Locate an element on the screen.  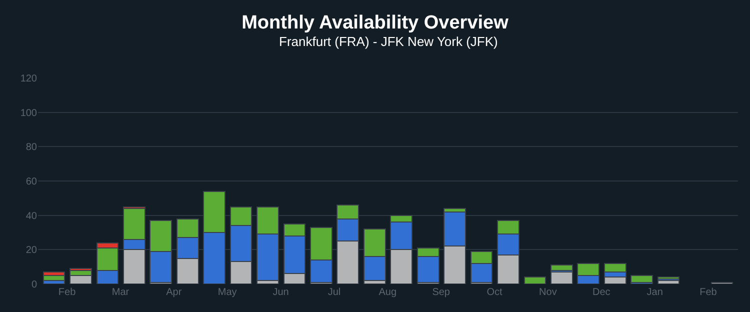
y-tick-label: 20 is located at coordinates (32, 250).